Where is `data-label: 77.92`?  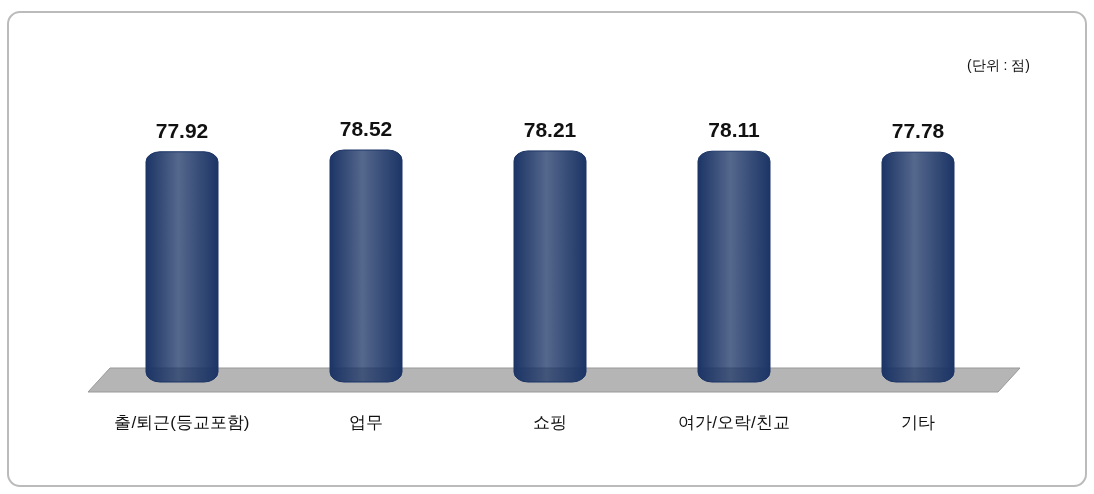 data-label: 77.92 is located at coordinates (182, 130).